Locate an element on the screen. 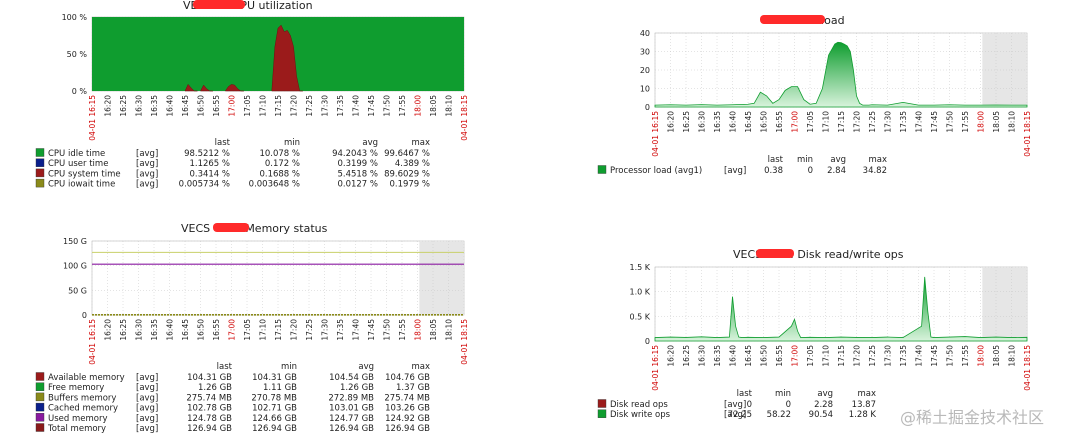 The image size is (1080, 445). load-x-tick-label: 17:45 is located at coordinates (934, 122).